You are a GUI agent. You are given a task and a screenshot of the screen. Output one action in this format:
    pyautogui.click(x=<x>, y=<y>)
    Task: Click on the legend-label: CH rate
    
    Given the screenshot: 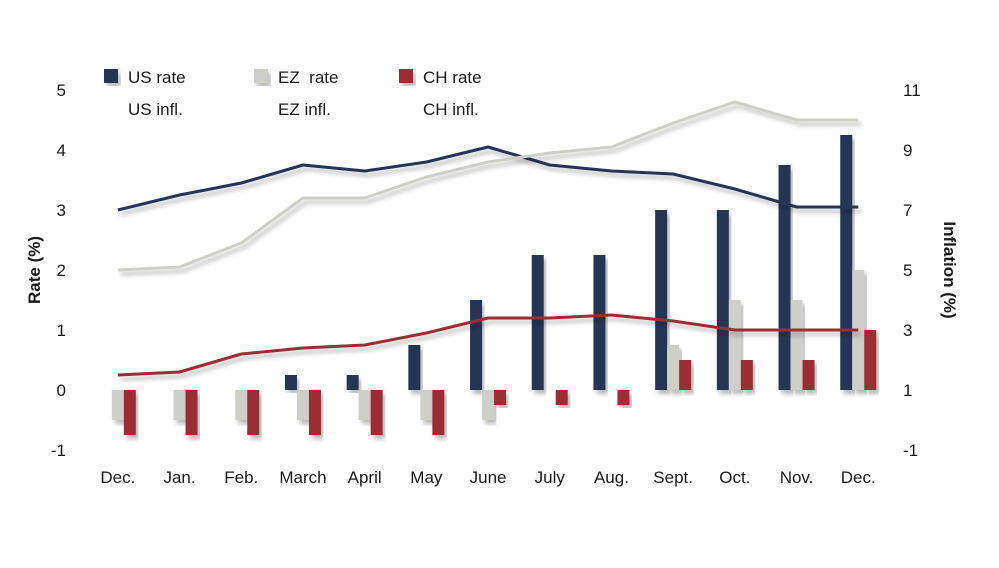 What is the action you would take?
    pyautogui.click(x=452, y=77)
    